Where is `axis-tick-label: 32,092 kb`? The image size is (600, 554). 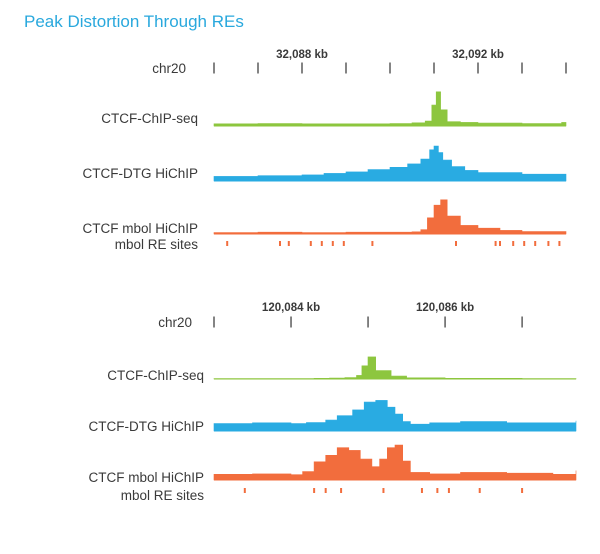
axis-tick-label: 32,092 kb is located at coordinates (478, 55).